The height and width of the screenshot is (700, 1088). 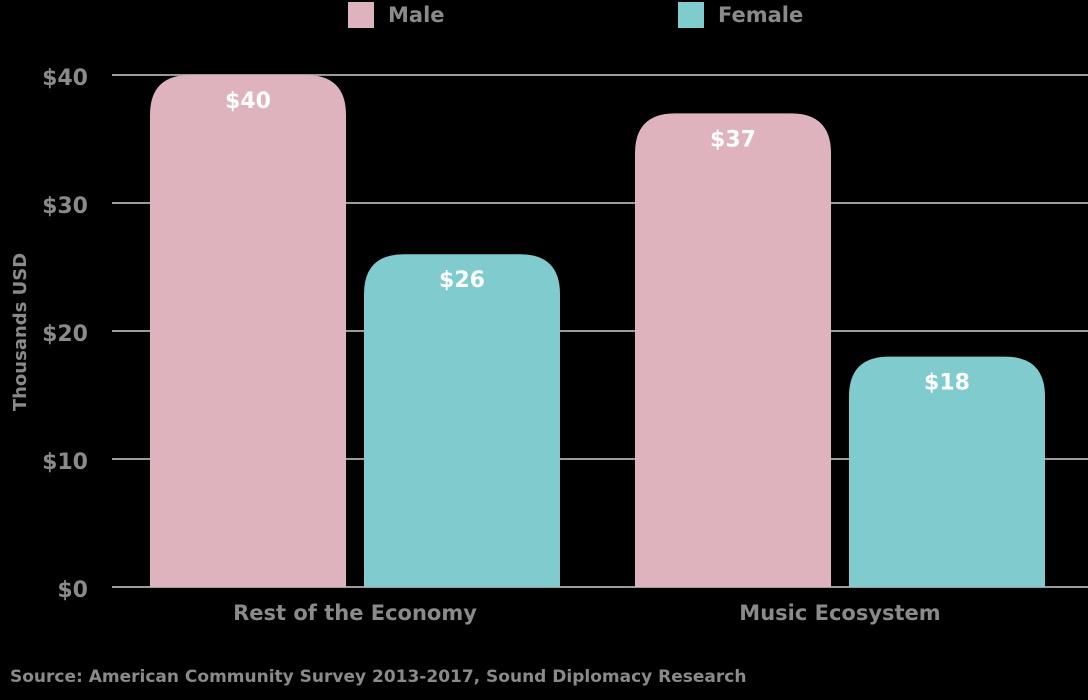 What do you see at coordinates (65, 462) in the screenshot?
I see `y-tick-label: $10` at bounding box center [65, 462].